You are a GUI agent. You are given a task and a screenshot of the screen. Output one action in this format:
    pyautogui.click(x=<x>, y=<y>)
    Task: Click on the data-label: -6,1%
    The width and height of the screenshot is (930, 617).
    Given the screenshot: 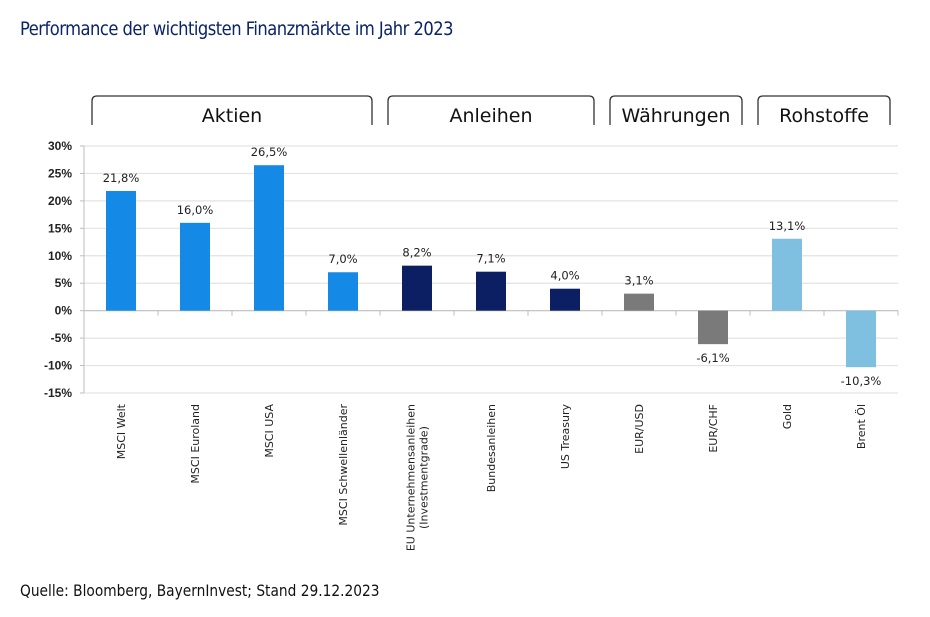 What is the action you would take?
    pyautogui.click(x=712, y=358)
    